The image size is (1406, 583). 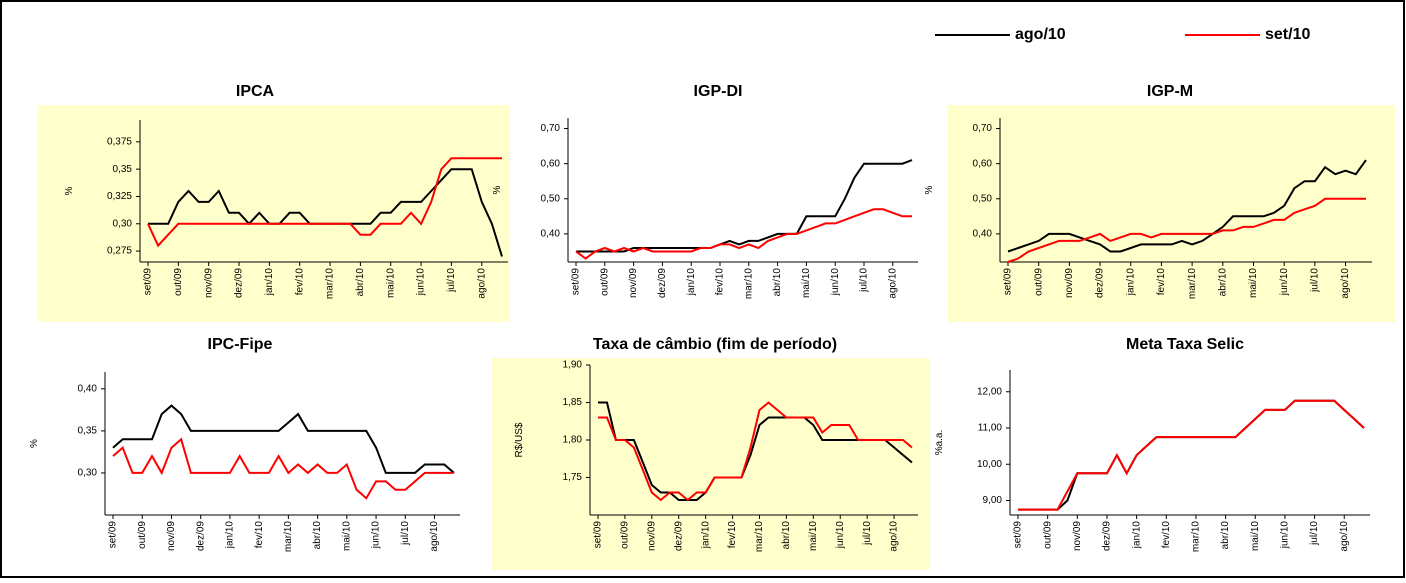 What do you see at coordinates (983, 128) in the screenshot?
I see `y-tick-label: 0,70` at bounding box center [983, 128].